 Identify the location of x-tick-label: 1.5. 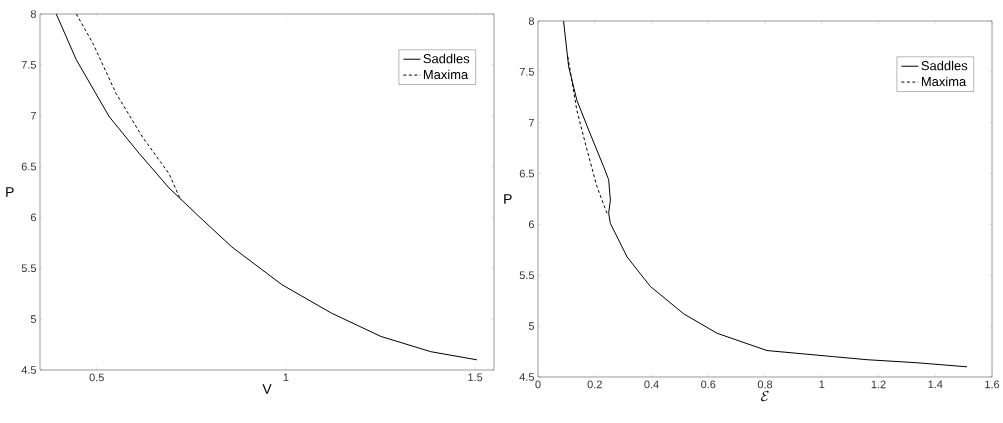
(475, 377).